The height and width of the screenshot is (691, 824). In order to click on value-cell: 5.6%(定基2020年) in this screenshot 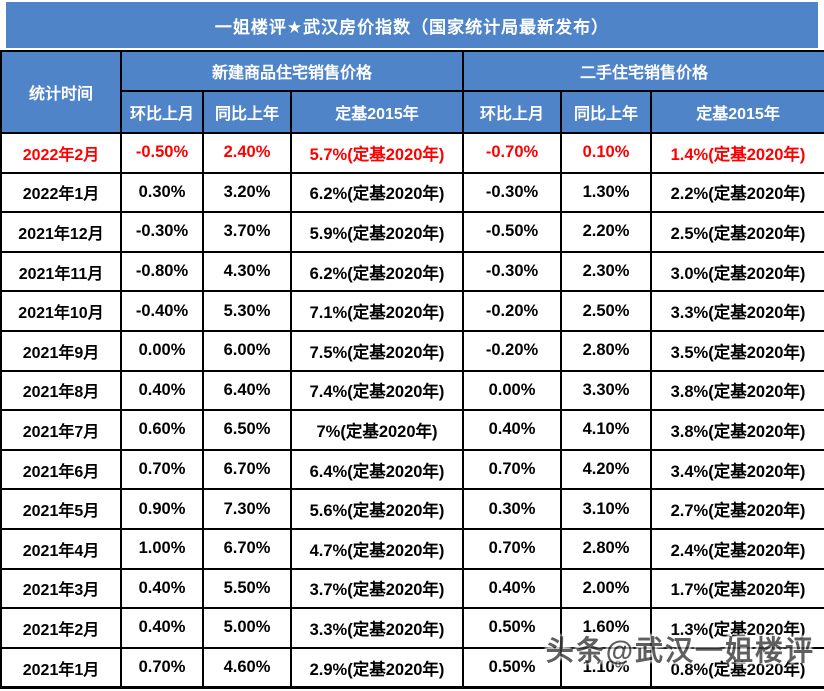, I will do `click(377, 509)`.